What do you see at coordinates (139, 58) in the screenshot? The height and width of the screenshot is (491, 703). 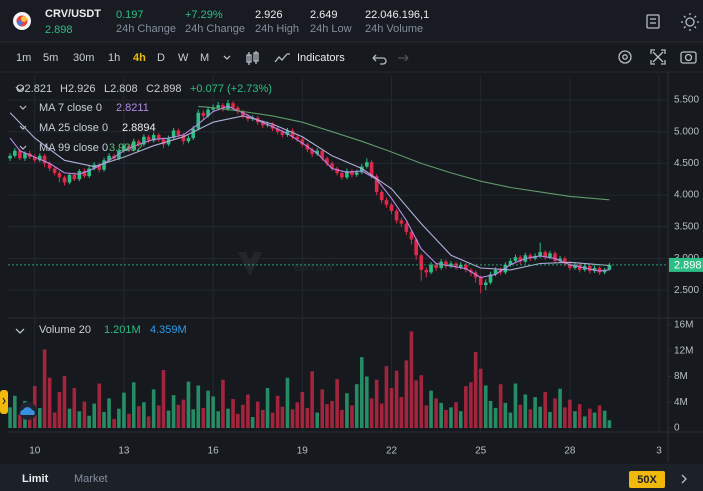 I see `interval-tab: 4h` at bounding box center [139, 58].